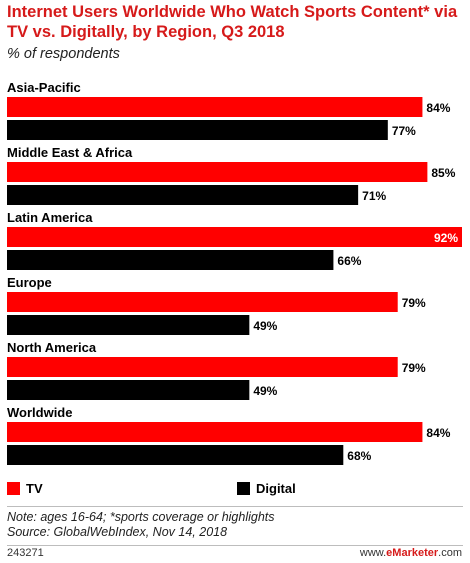 The height and width of the screenshot is (563, 470). Describe the element at coordinates (243, 488) in the screenshot. I see `legend-swatch-digital` at that location.